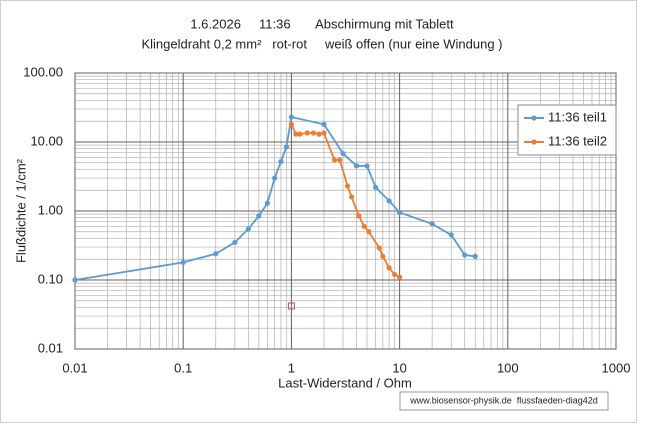 The width and height of the screenshot is (645, 425). I want to click on y-axis-label: Flußdichte / 1/cm², so click(20, 210).